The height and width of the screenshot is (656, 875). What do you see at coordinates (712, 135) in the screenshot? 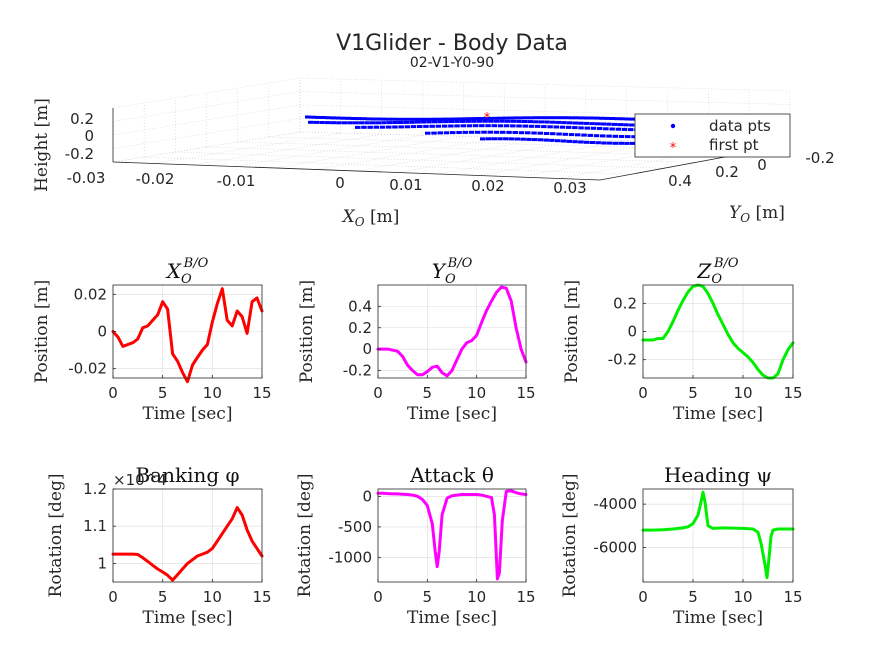
I see `scatter-3d-legend: data pts * first pt` at bounding box center [712, 135].